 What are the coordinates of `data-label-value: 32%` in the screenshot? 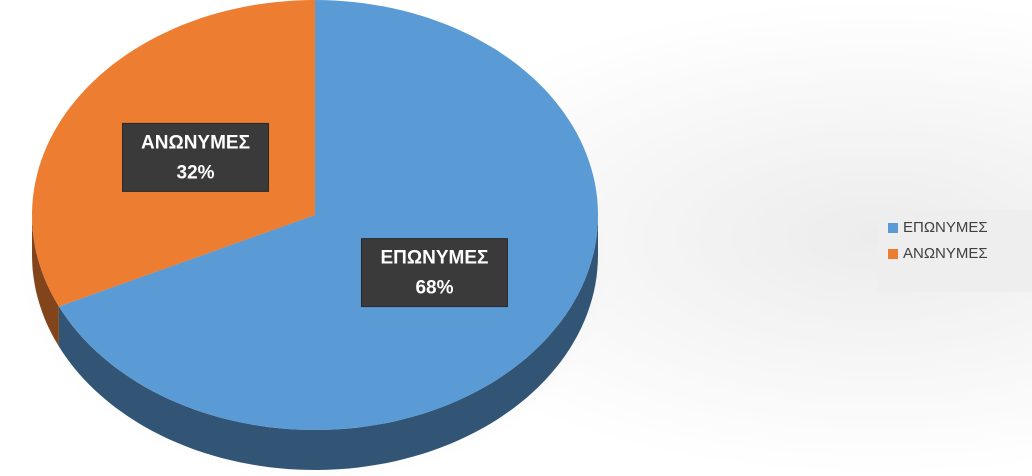 It's located at (196, 172).